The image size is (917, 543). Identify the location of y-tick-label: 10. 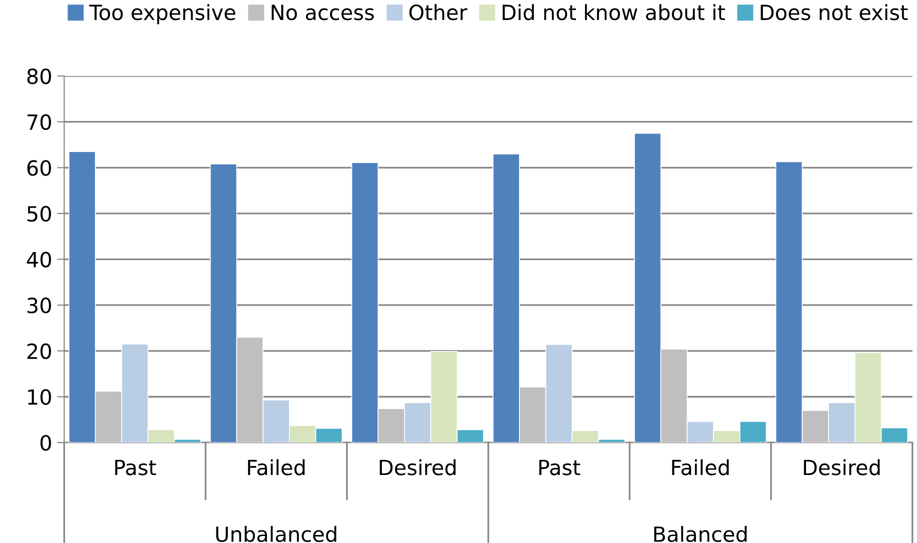
(39, 397).